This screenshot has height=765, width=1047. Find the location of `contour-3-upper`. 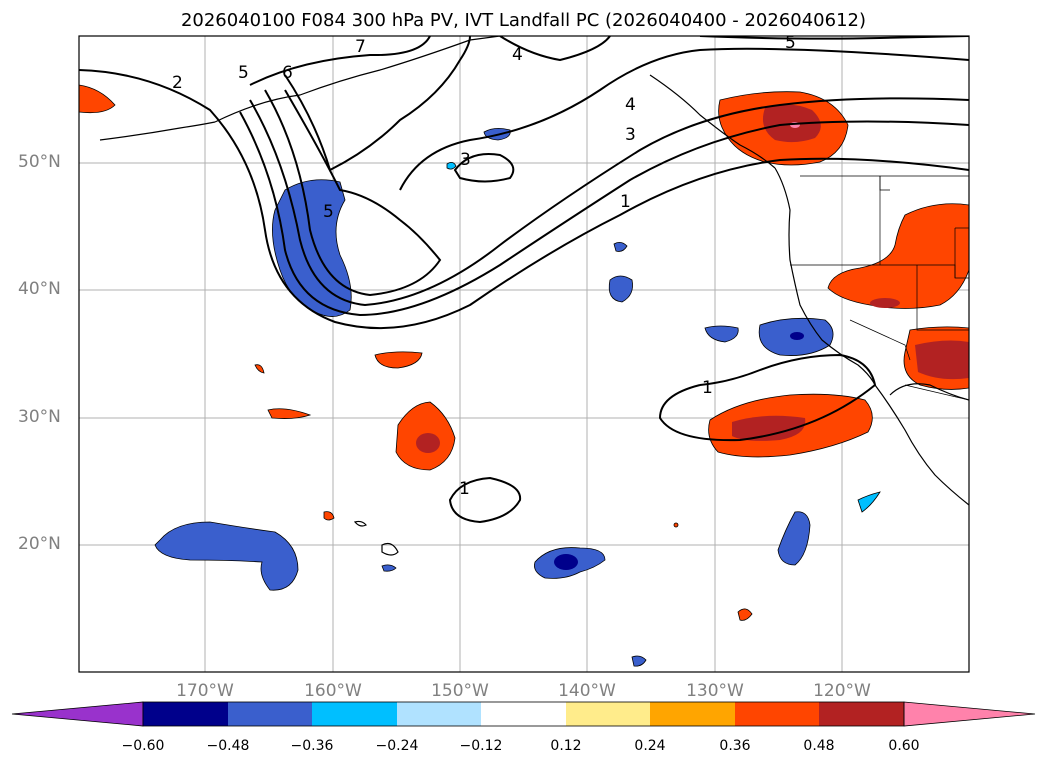

contour-3-upper is located at coordinates (684, 119).